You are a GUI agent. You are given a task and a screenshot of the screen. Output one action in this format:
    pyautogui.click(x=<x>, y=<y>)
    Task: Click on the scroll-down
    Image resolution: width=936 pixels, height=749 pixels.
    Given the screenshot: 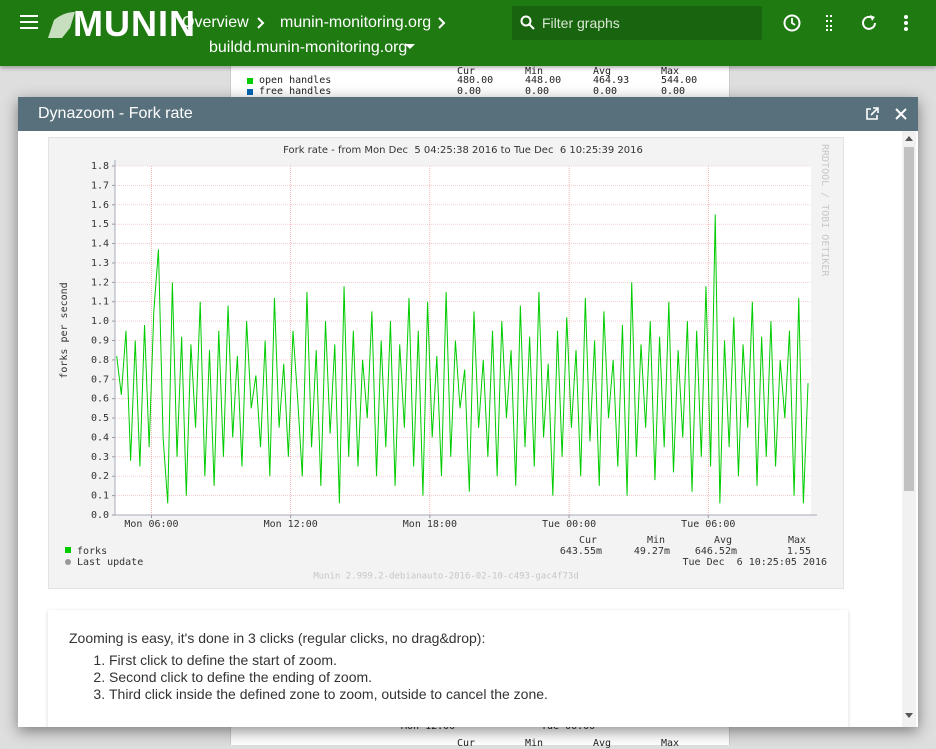 What is the action you would take?
    pyautogui.click(x=909, y=716)
    